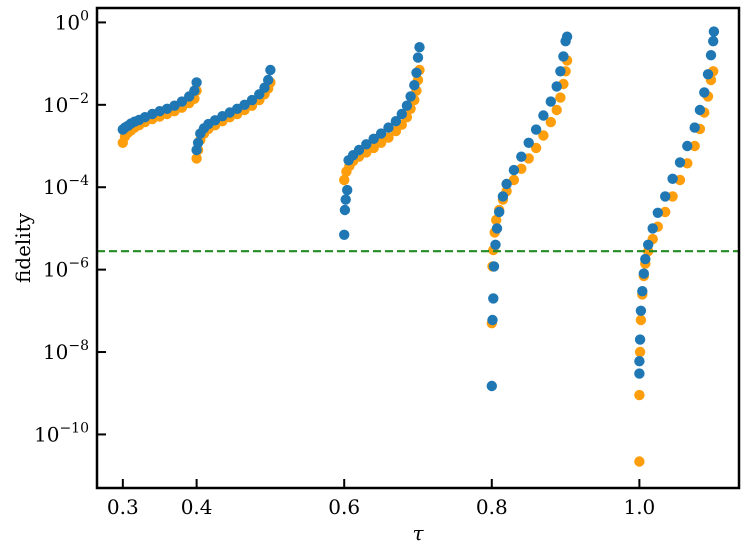  Describe the element at coordinates (639, 507) in the screenshot. I see `x-tick-label: 1.0` at that location.